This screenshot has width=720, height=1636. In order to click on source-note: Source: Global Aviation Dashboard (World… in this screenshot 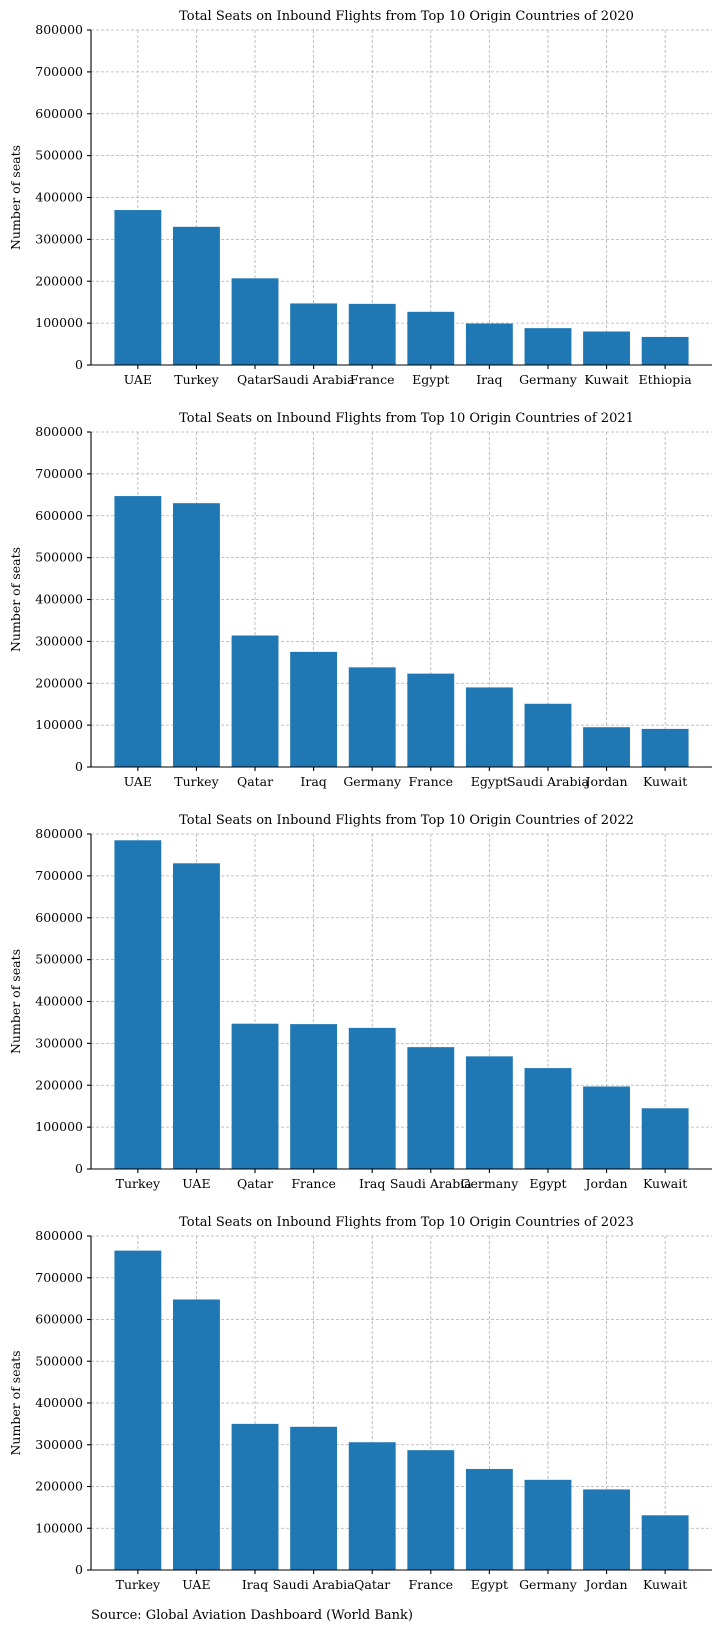, I will do `click(252, 1615)`.